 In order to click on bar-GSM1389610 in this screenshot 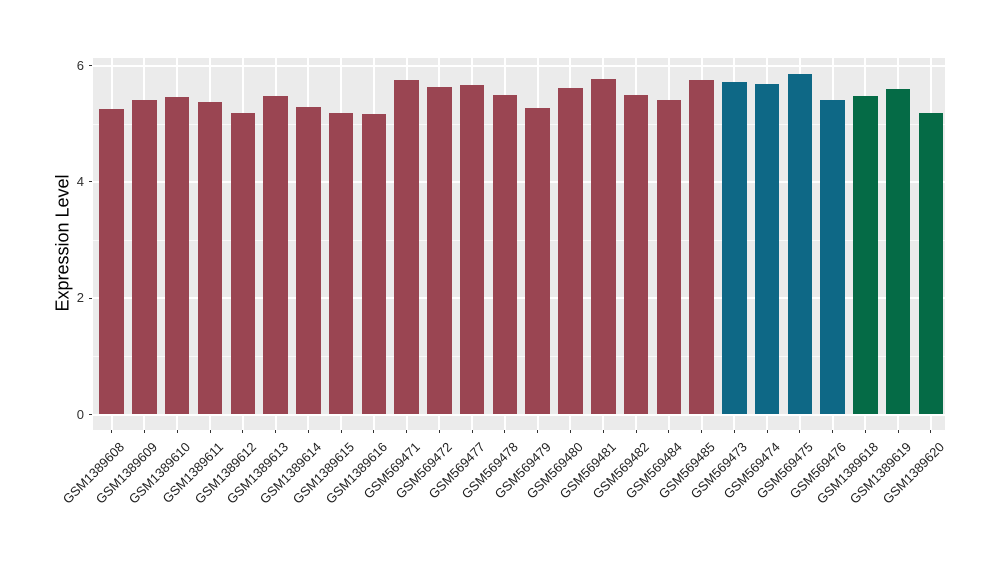, I will do `click(177, 256)`.